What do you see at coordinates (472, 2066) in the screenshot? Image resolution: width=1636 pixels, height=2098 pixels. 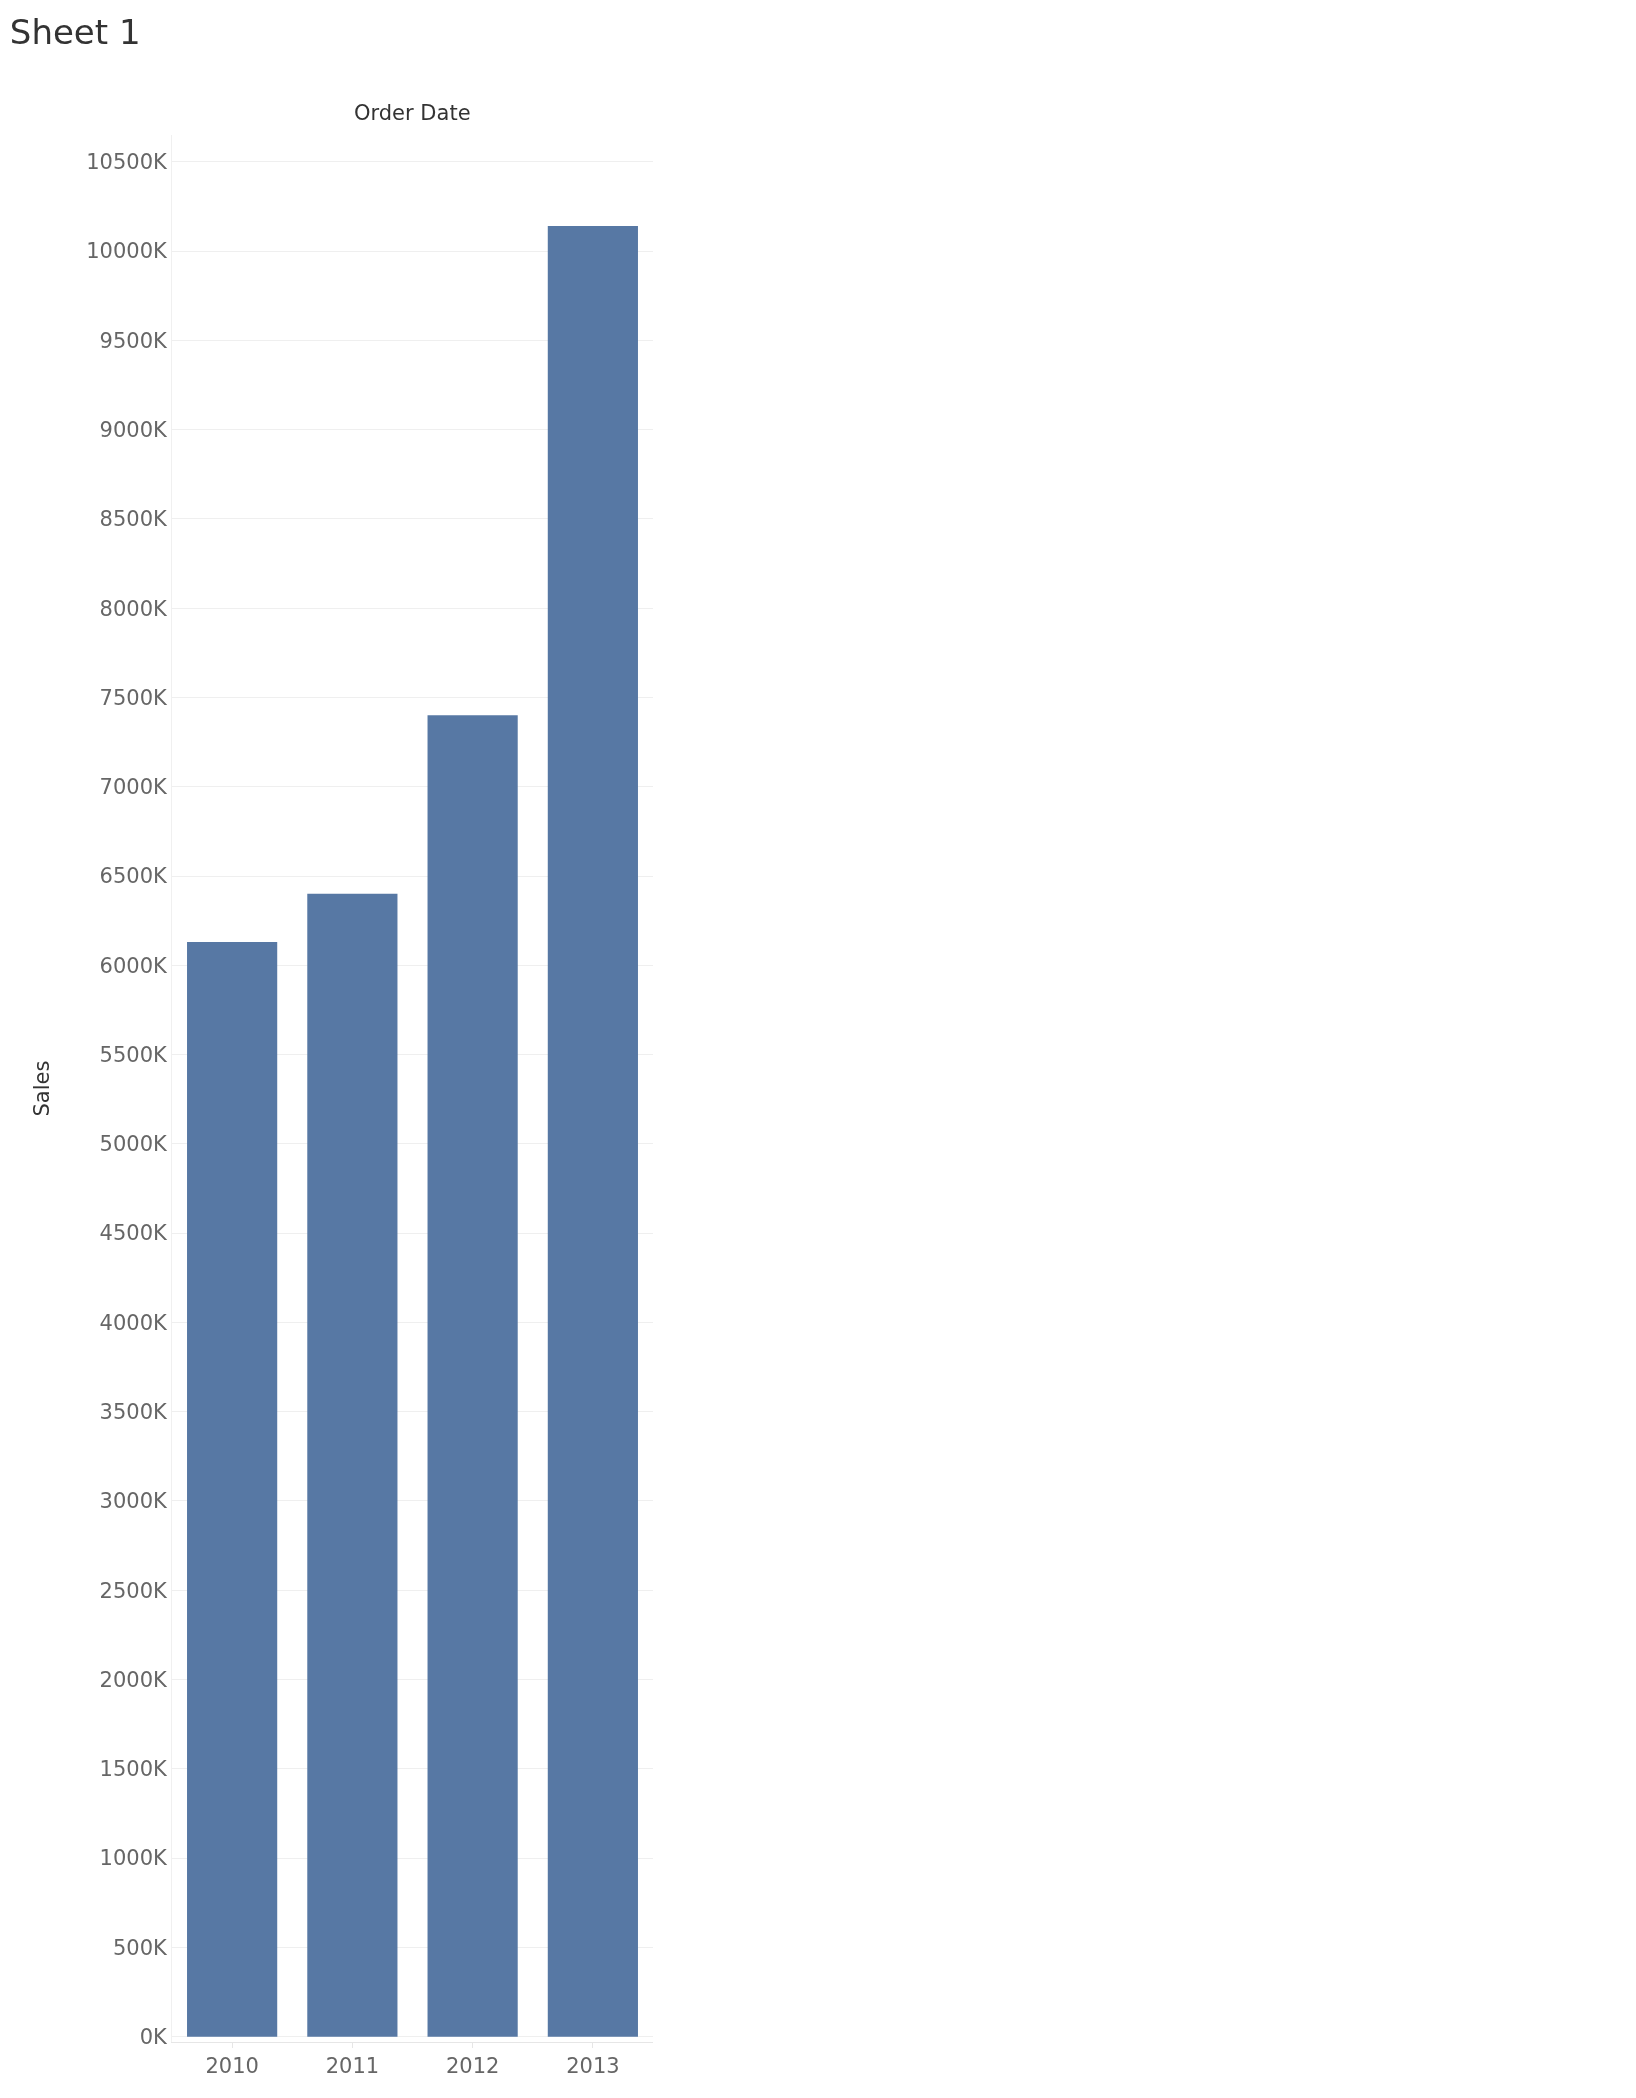 I see `x-tick-label: 2012` at bounding box center [472, 2066].